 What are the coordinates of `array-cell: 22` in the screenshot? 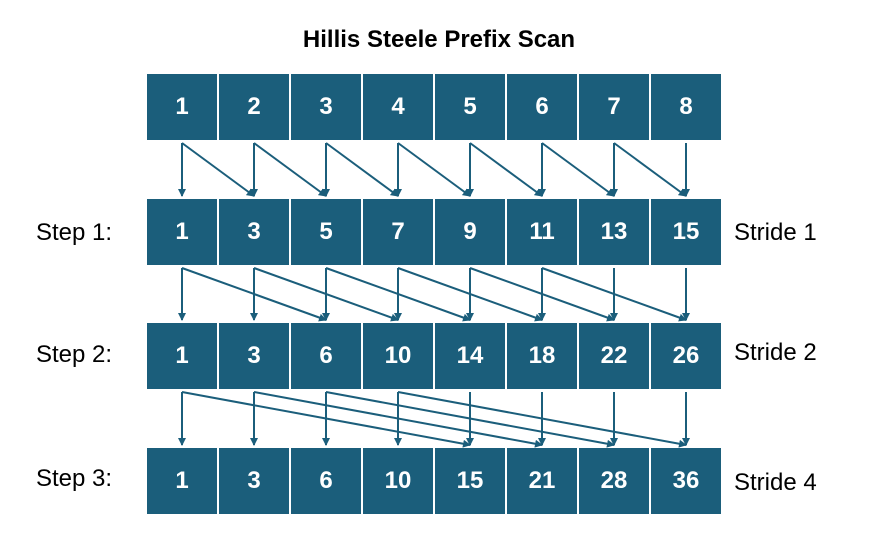 It's located at (614, 356).